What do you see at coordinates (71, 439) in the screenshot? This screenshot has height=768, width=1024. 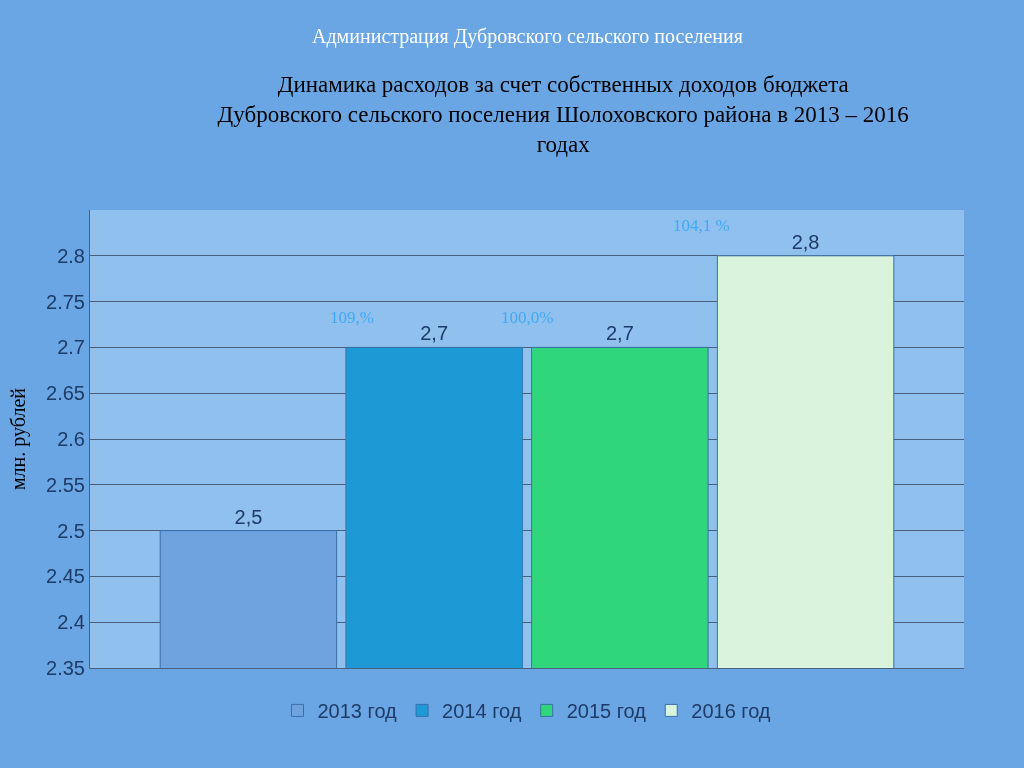 I see `y-tick-label: 2.6` at bounding box center [71, 439].